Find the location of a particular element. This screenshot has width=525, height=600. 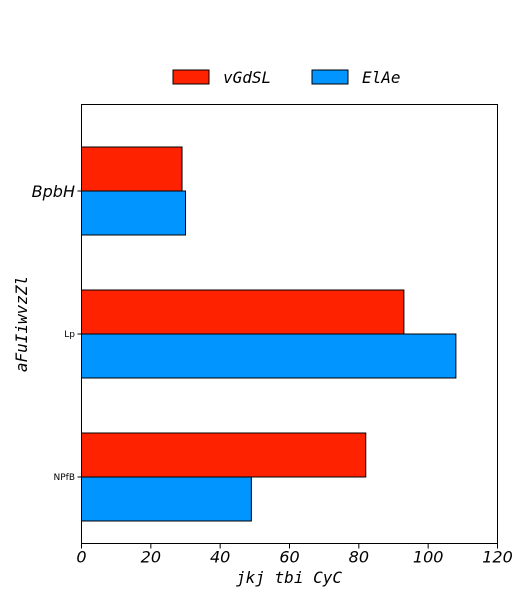

bar-vGdSL-NPfB is located at coordinates (224, 455).